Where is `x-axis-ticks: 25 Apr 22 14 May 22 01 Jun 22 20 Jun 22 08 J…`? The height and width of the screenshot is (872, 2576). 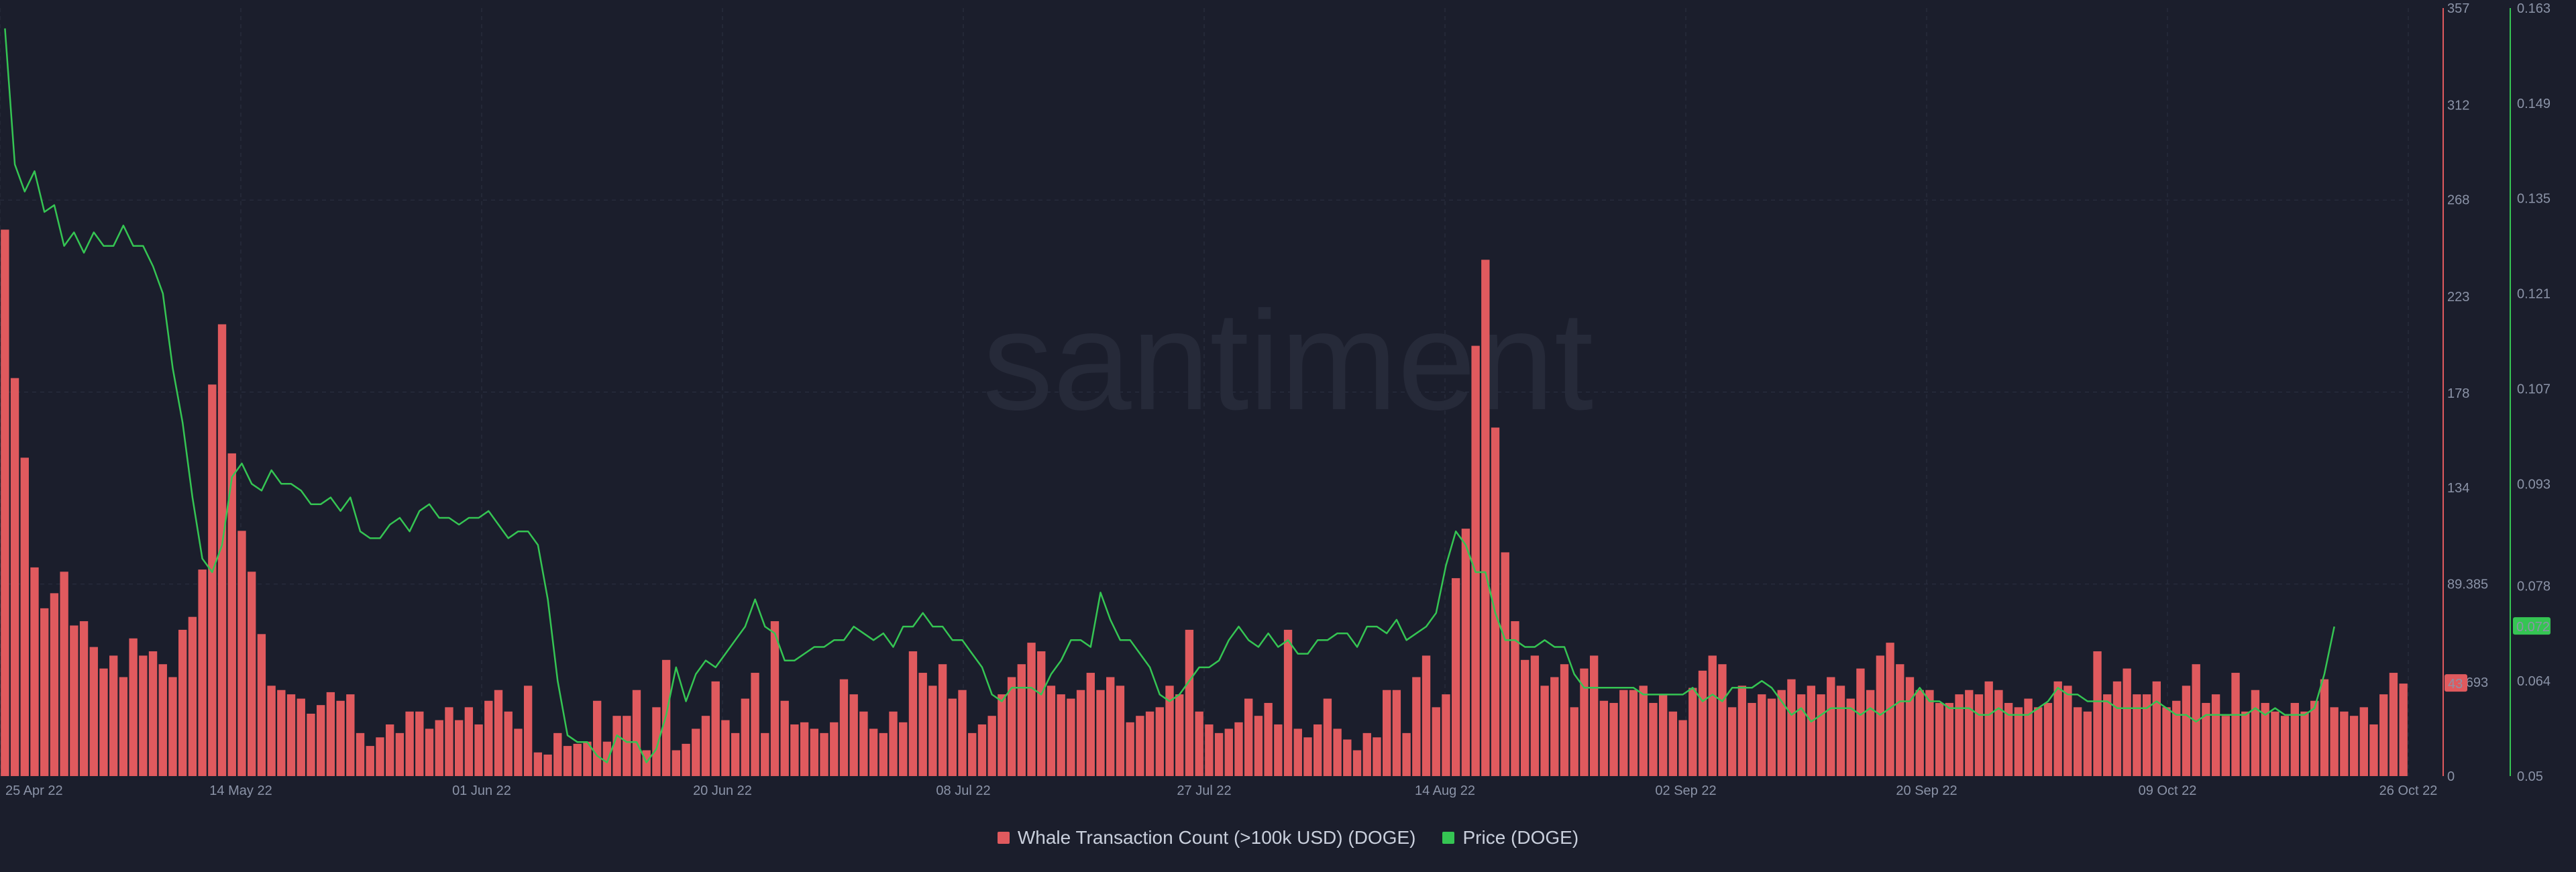 x-axis-ticks: 25 Apr 22 14 May 22 01 Jun 22 20 Jun 22 08 J… is located at coordinates (1221, 790).